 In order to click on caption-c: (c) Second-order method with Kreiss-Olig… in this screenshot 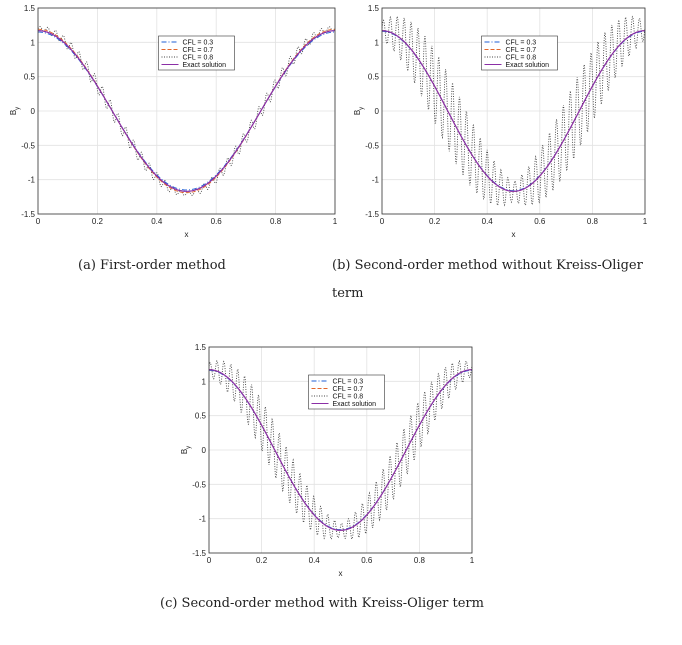, I will do `click(322, 603)`.